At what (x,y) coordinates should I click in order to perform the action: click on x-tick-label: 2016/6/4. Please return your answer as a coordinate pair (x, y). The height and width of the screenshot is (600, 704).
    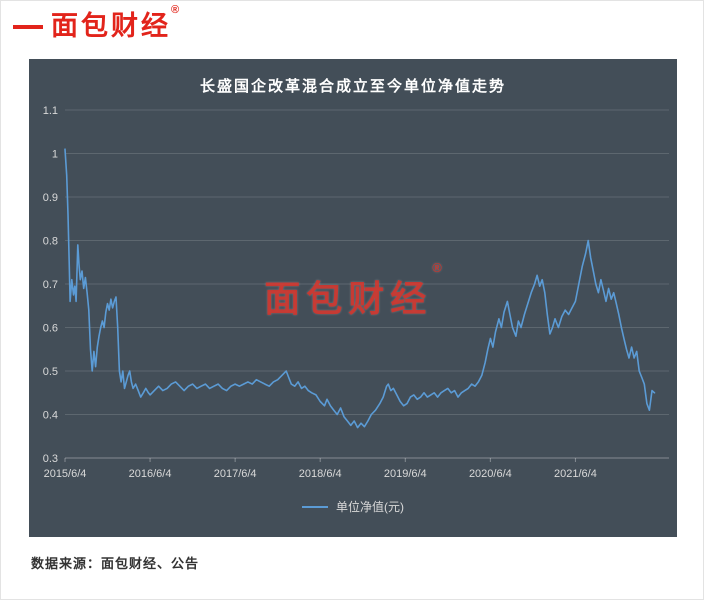
    Looking at the image, I should click on (150, 474).